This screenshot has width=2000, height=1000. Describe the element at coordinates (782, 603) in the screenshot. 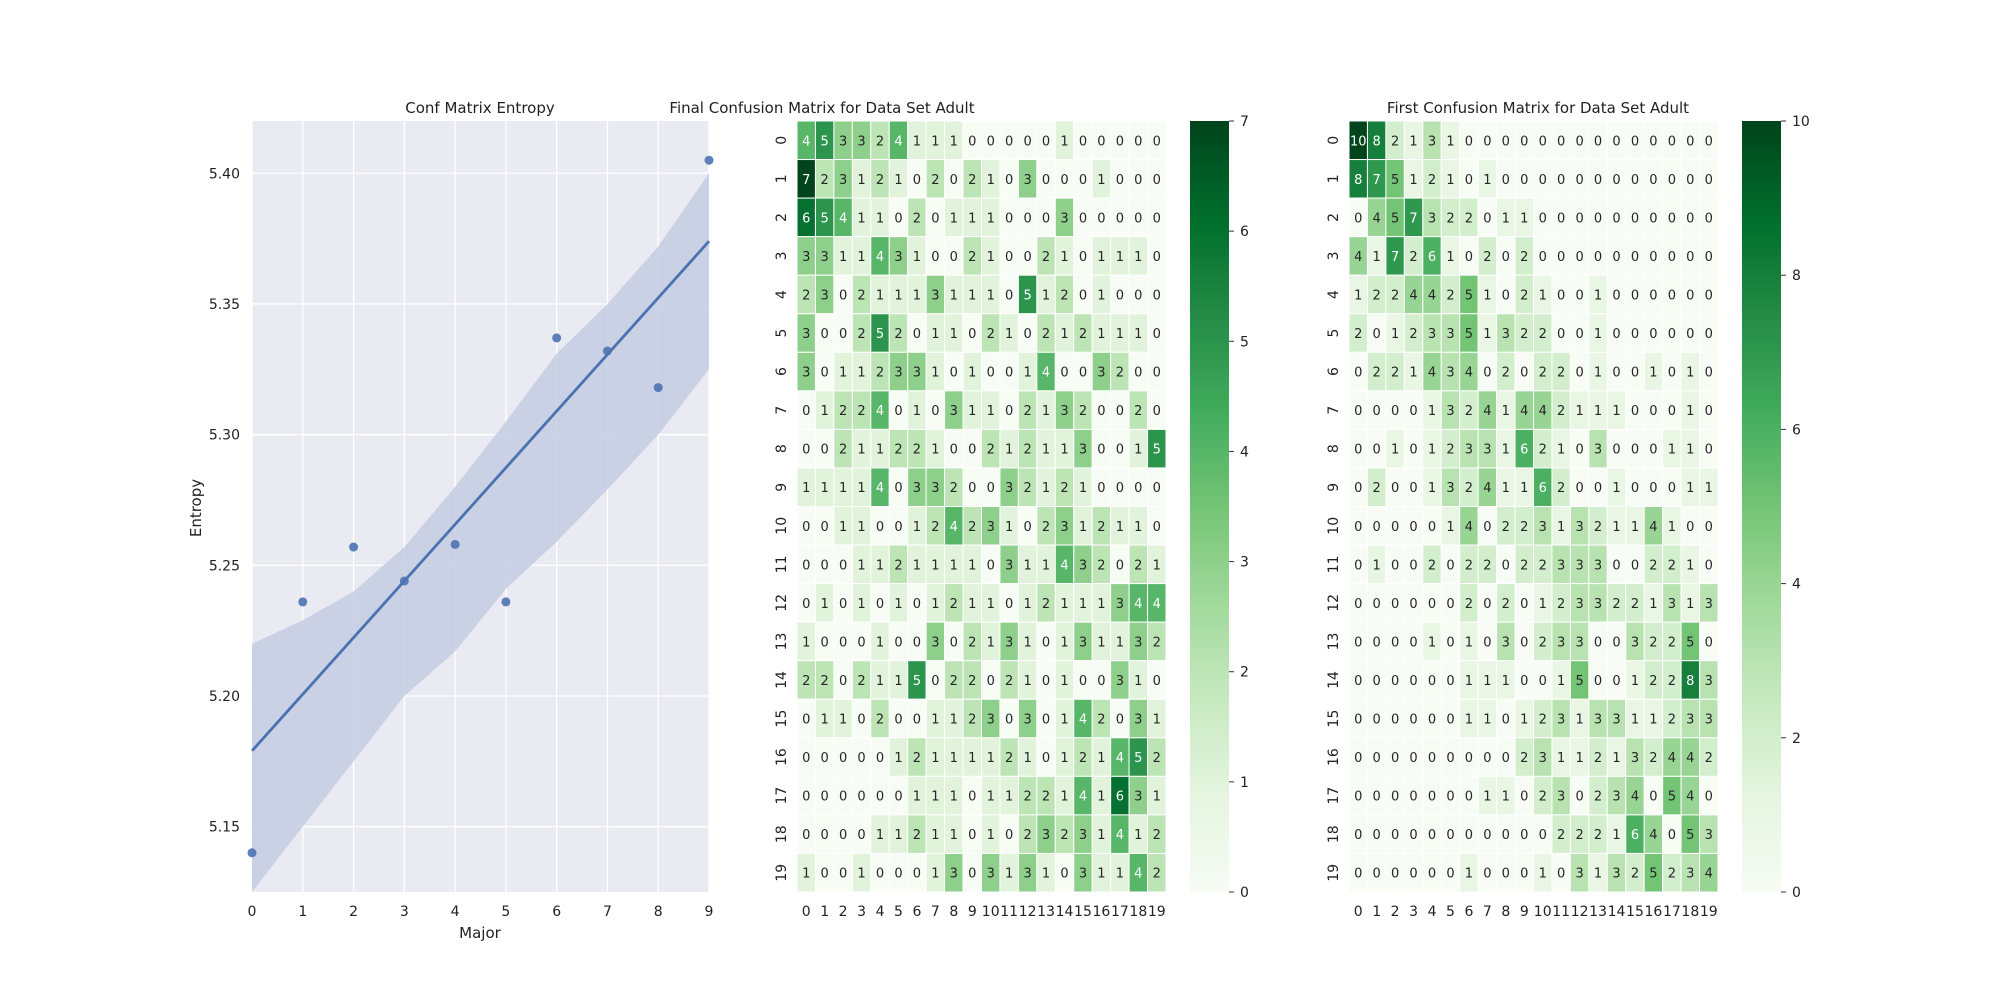

I see `final-heatmap-row-label: 12` at that location.